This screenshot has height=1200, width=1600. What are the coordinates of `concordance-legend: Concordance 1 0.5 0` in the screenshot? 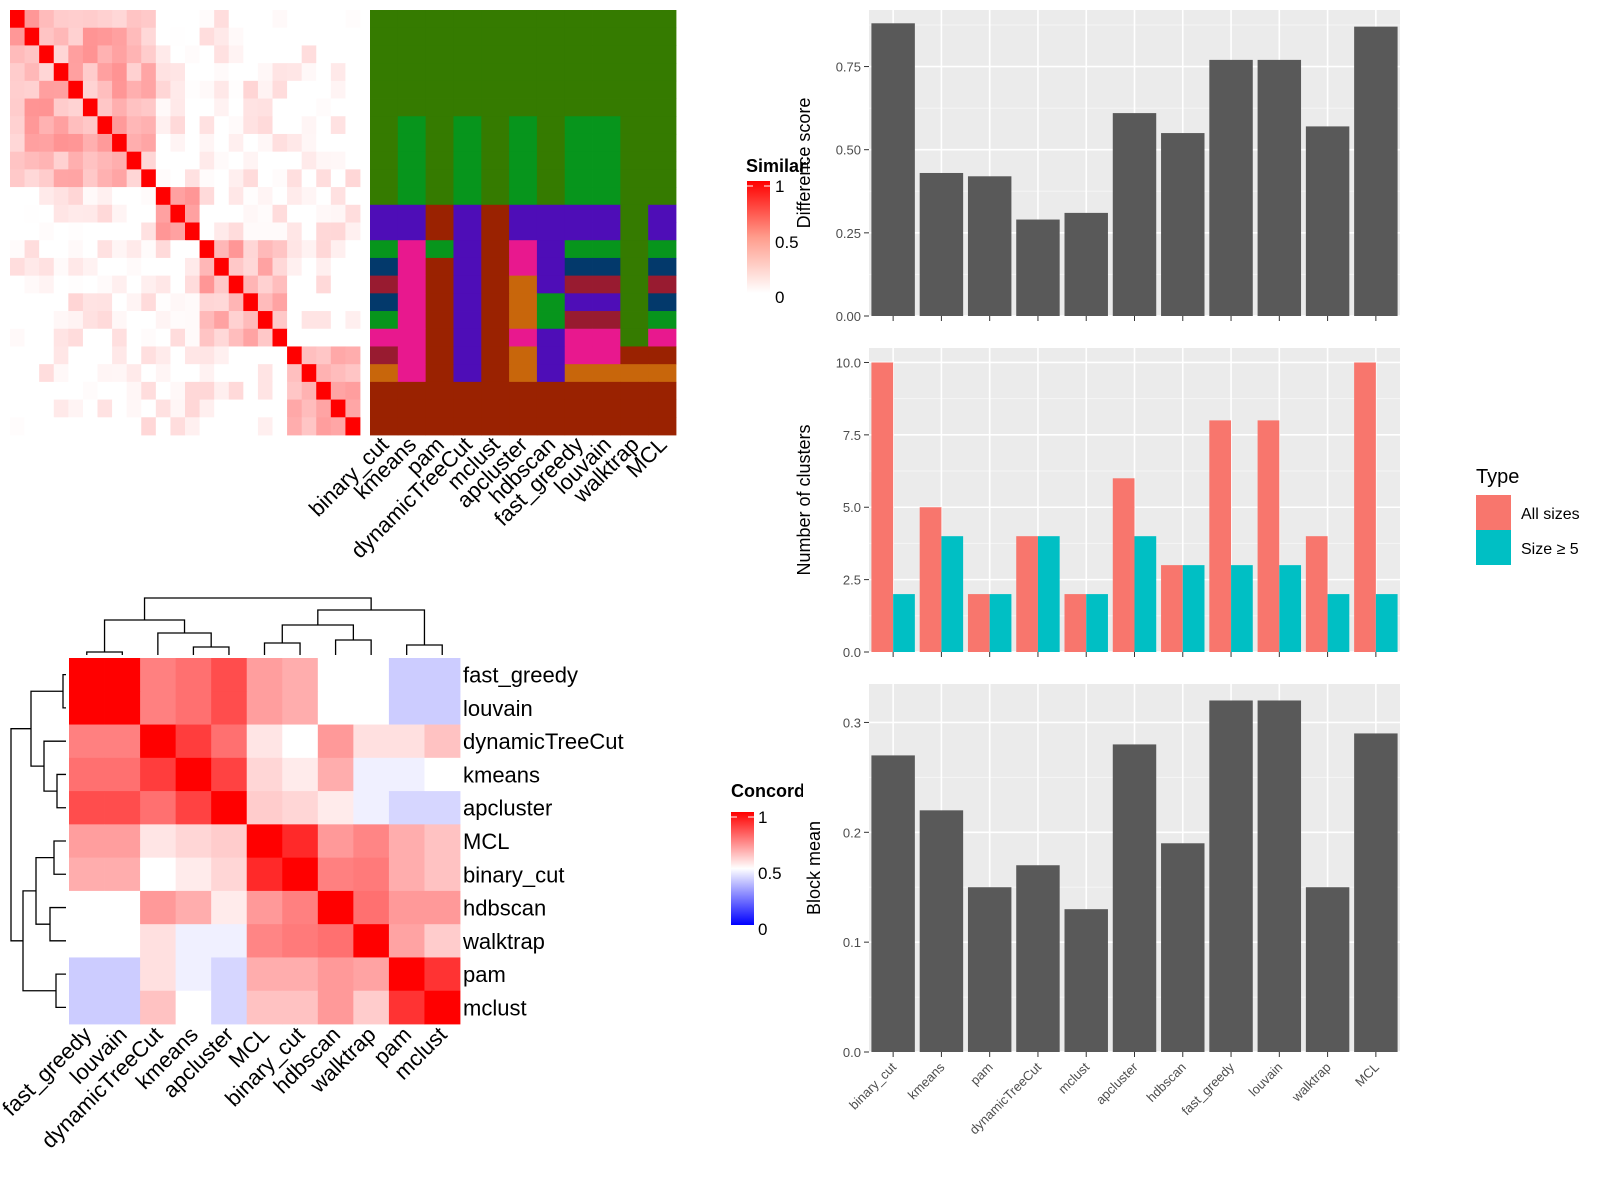 It's located at (767, 860).